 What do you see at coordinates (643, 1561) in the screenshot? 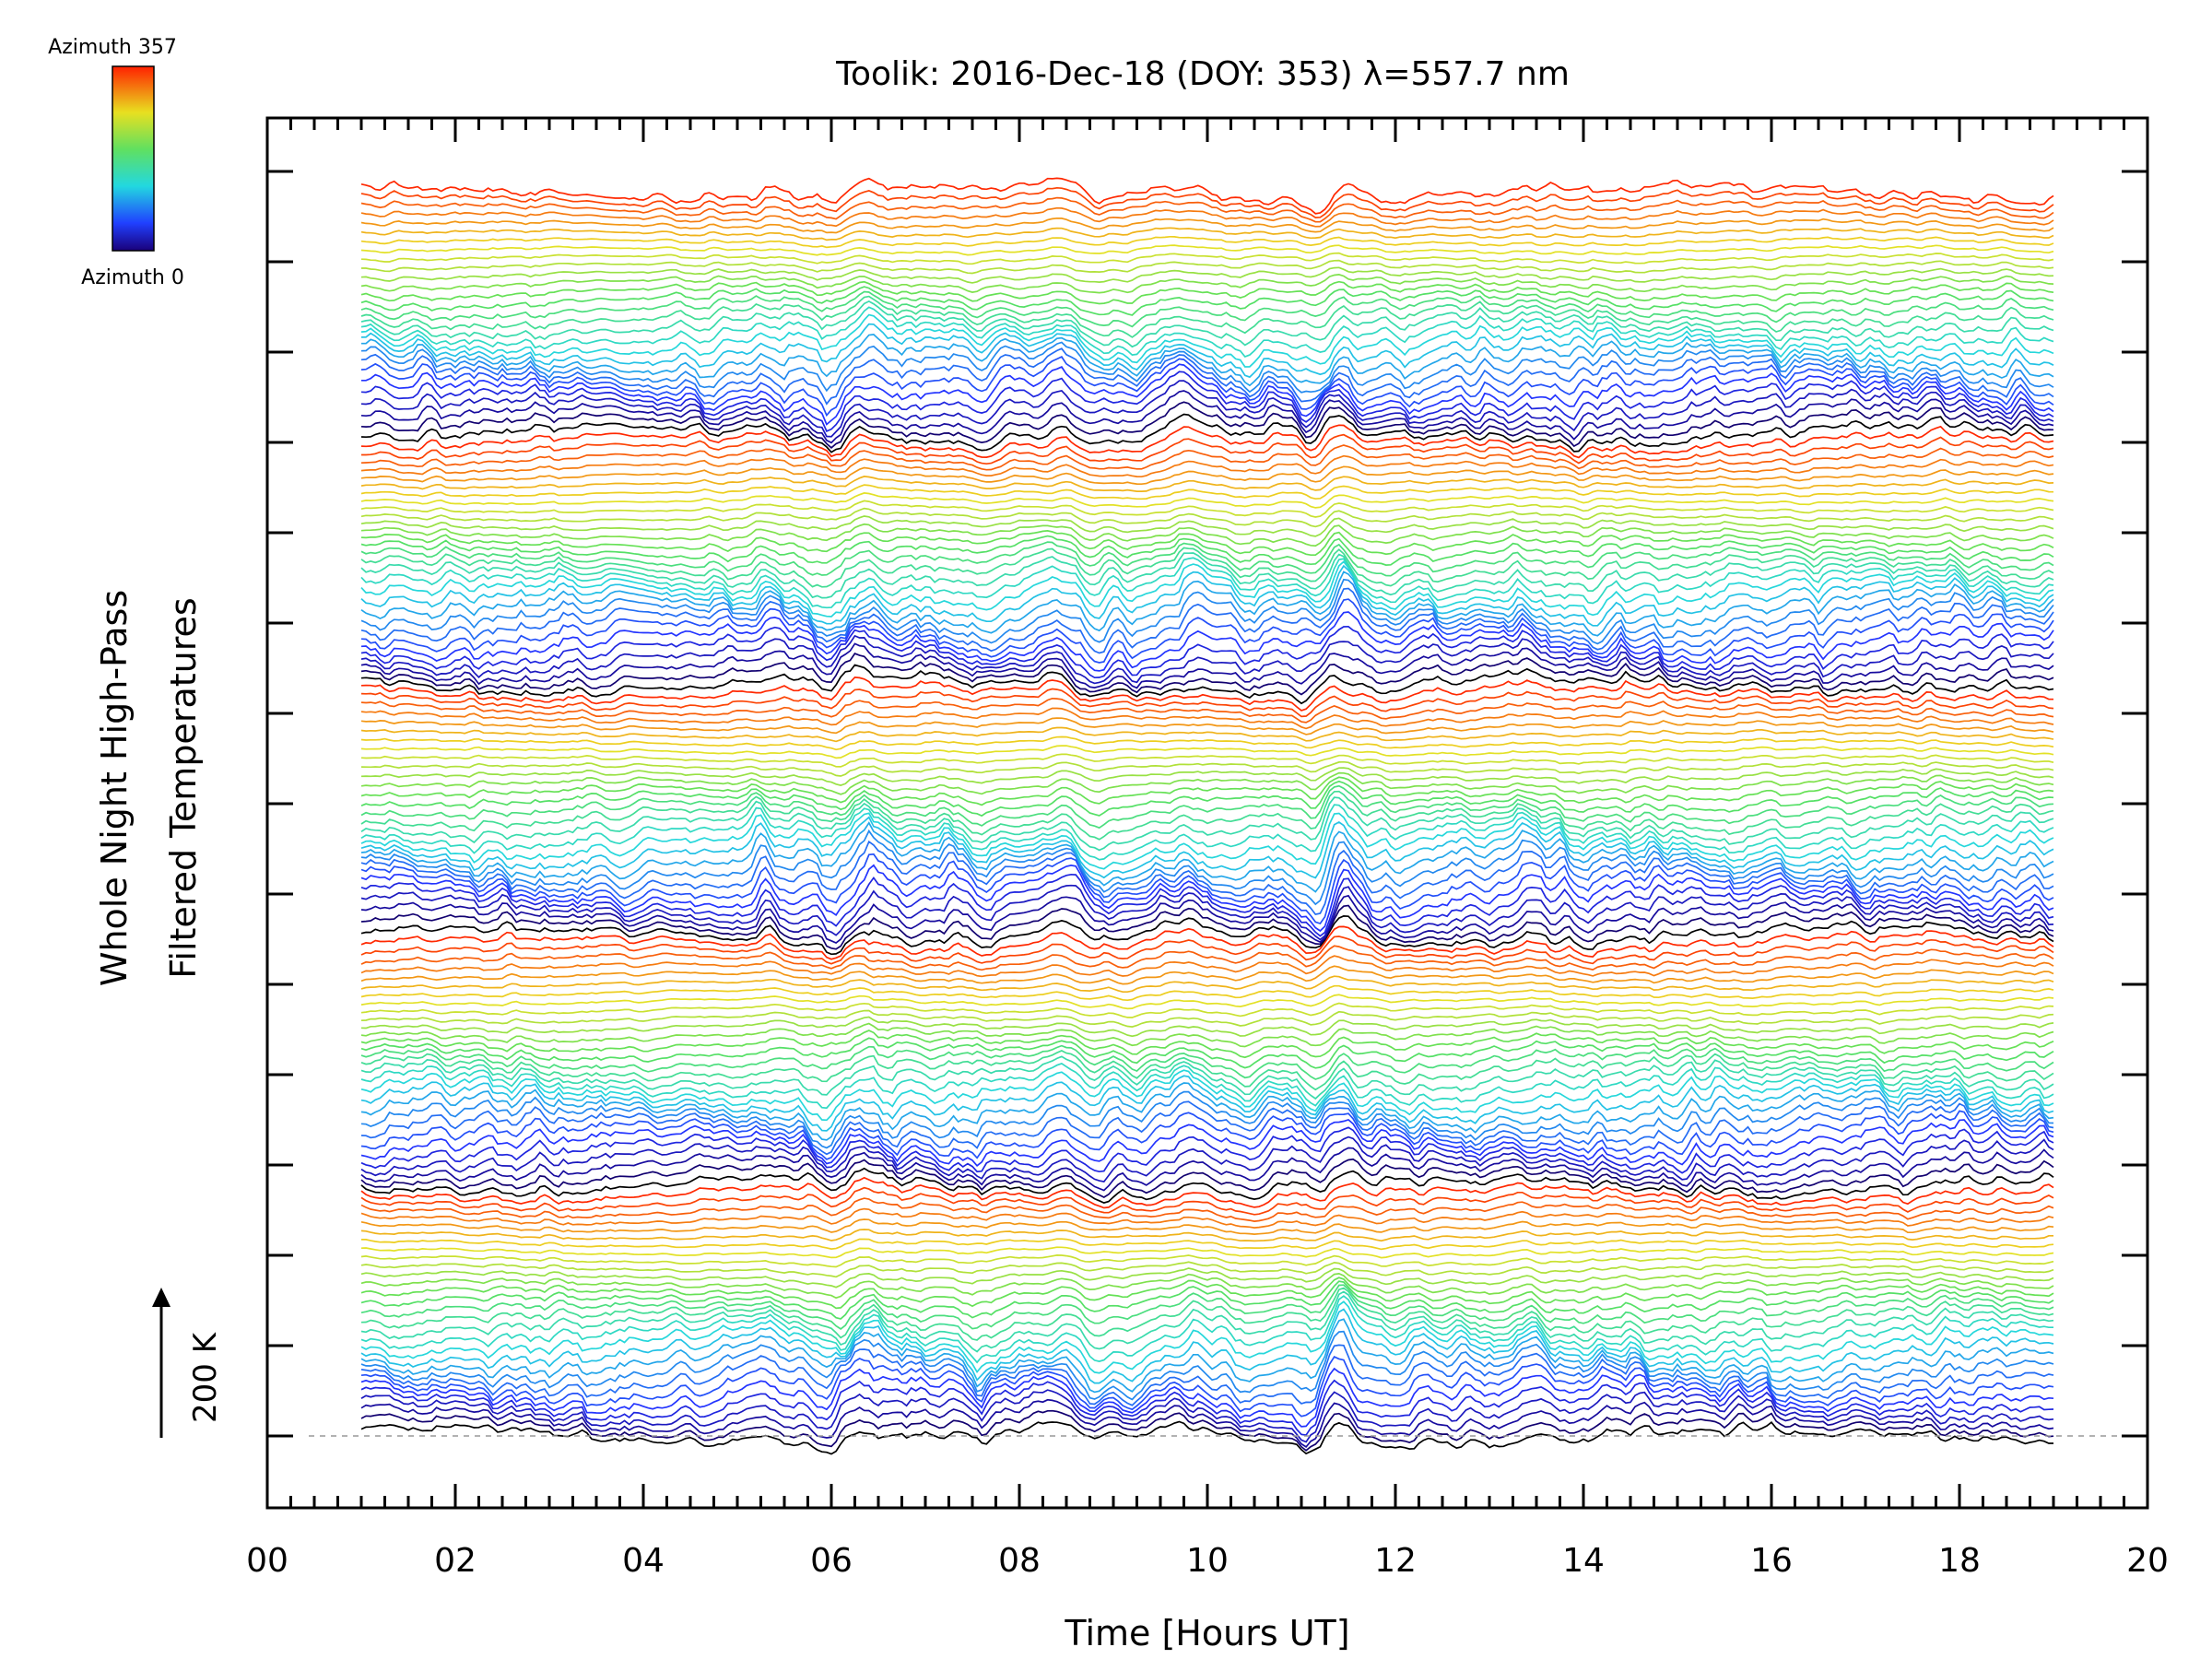
I see `x-tick-label: 04` at bounding box center [643, 1561].